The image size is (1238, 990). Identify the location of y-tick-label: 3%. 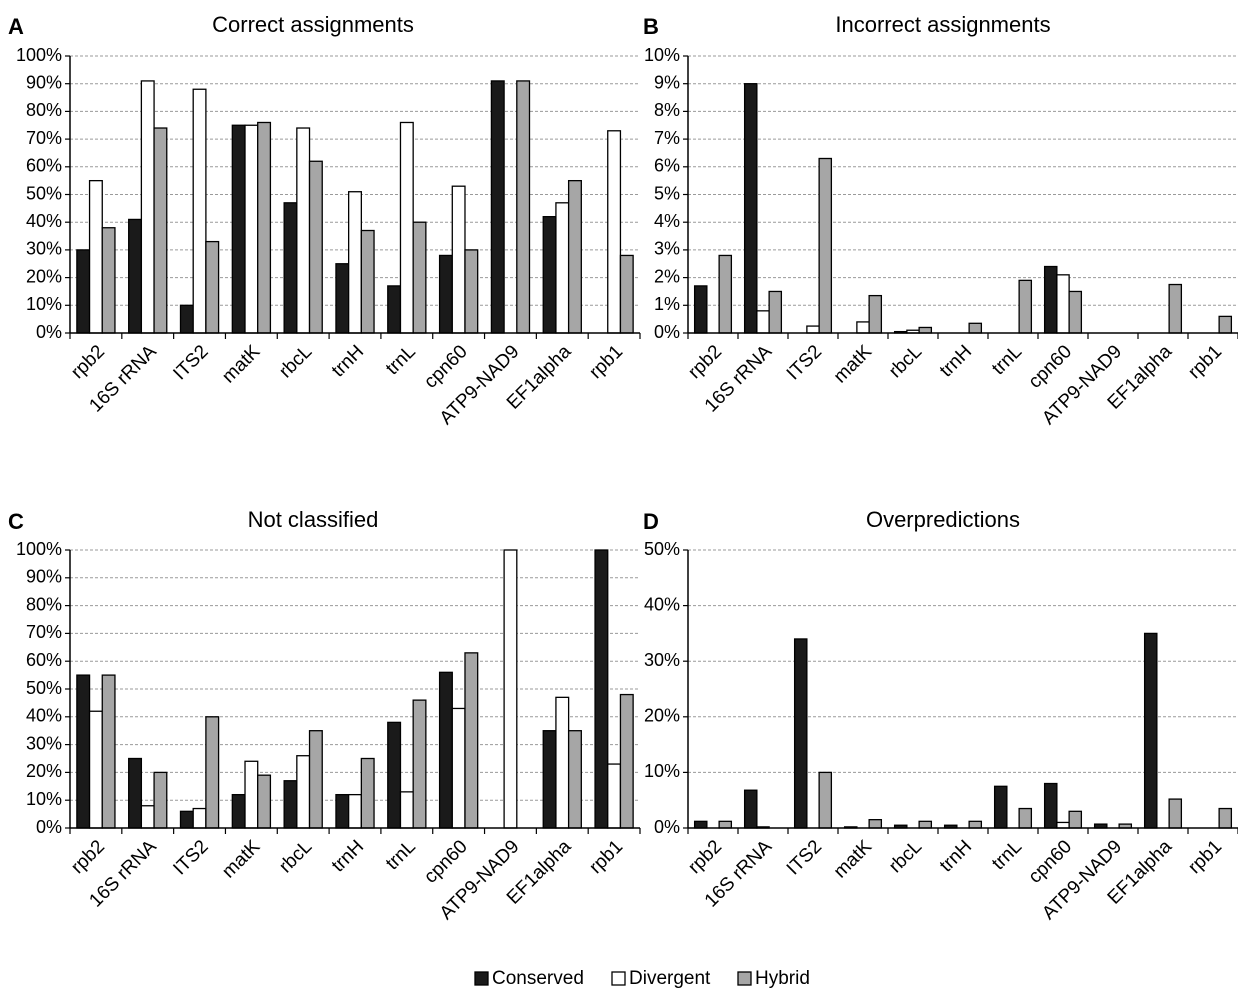
(667, 249).